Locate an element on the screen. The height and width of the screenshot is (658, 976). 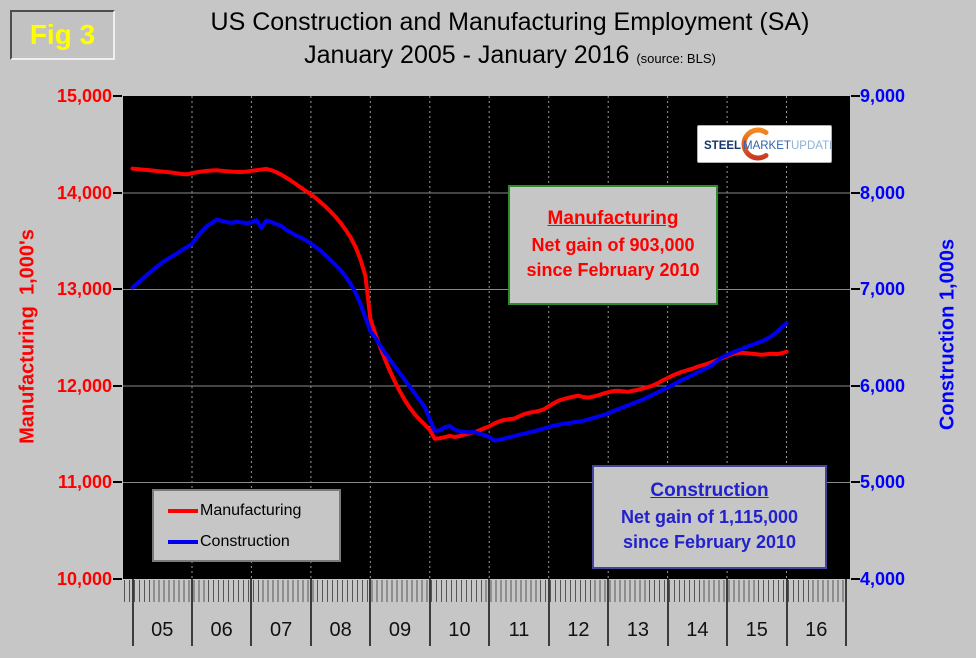
logo-graphic: STEEL MARKET UPDATE is located at coordinates (770, 144).